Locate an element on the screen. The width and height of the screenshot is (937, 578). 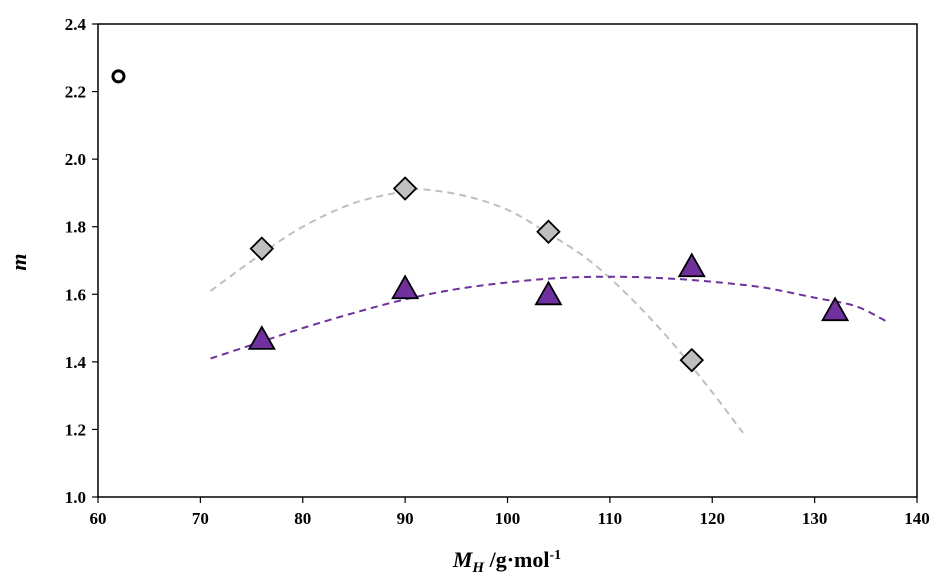
x-tick-label: 80 is located at coordinates (302, 518).